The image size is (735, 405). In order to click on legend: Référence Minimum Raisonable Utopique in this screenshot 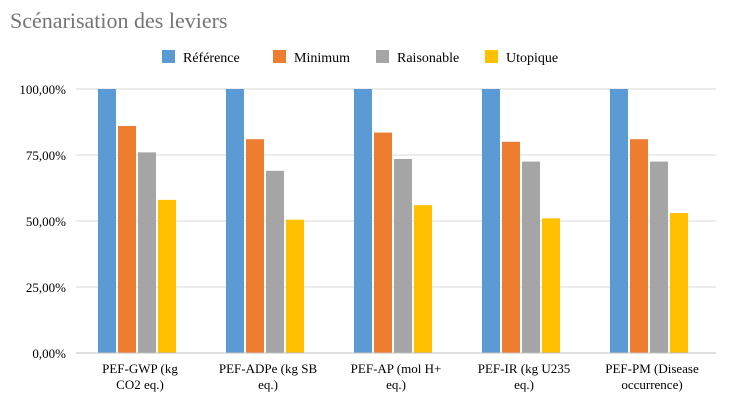, I will do `click(360, 58)`.